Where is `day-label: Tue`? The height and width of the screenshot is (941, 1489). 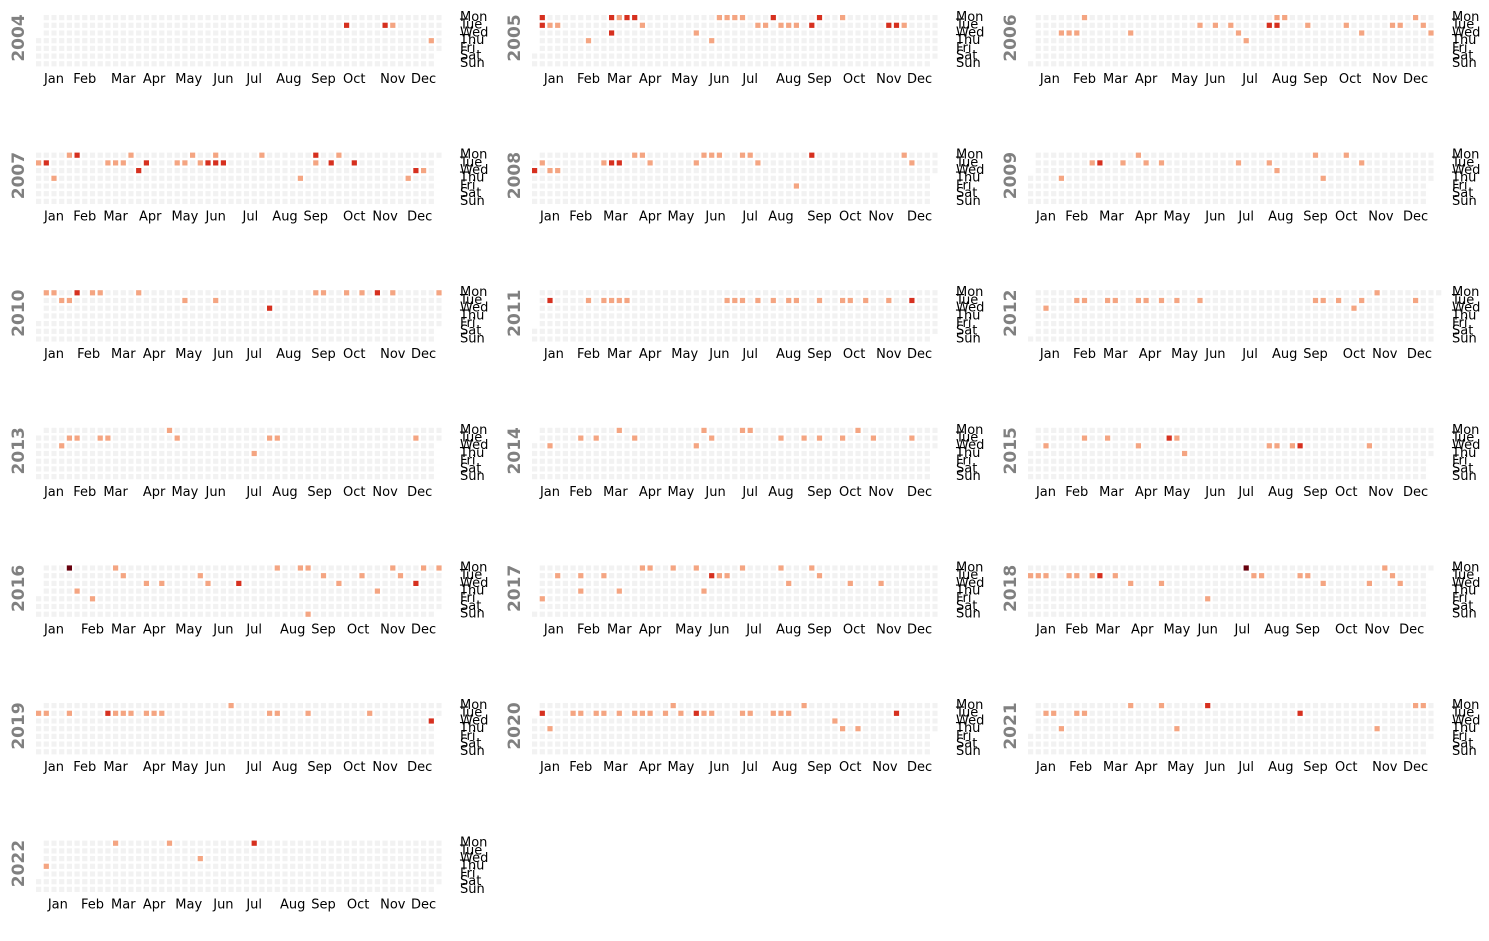
day-label: Tue is located at coordinates (966, 438).